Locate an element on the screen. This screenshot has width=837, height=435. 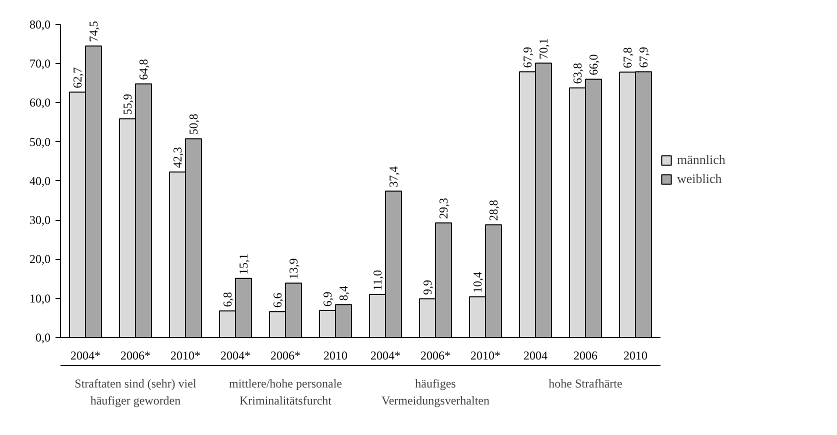
y-tick-label: 50,0 is located at coordinates (40, 141).